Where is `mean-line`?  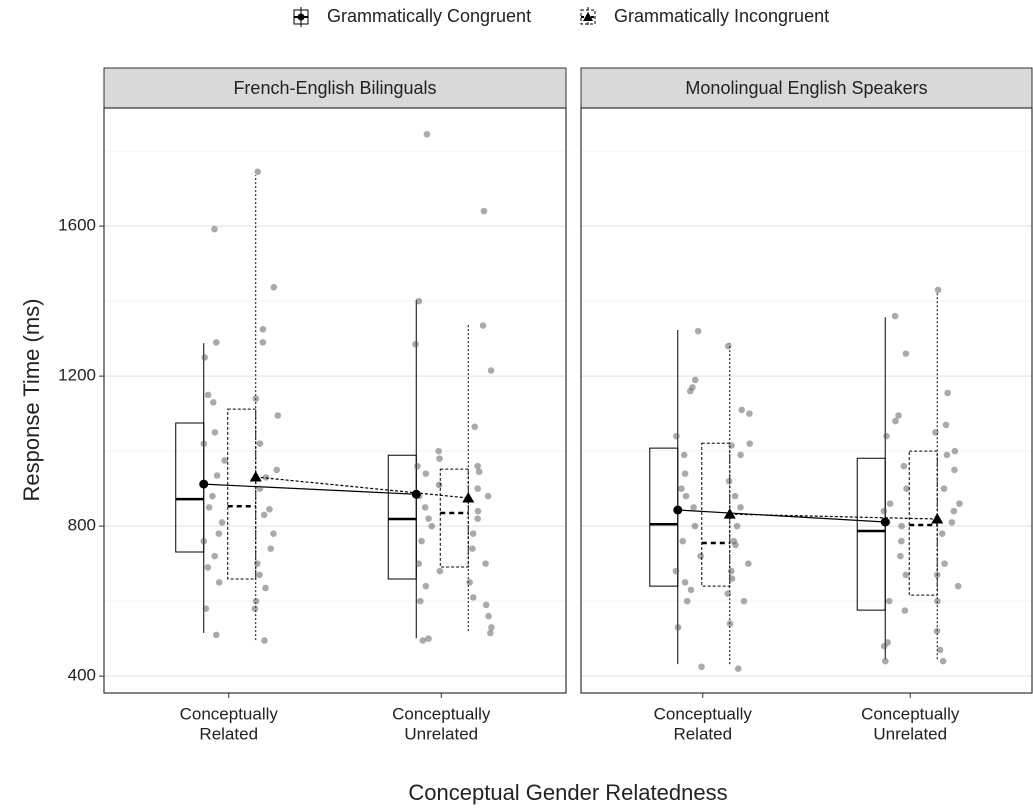 mean-line is located at coordinates (781, 516).